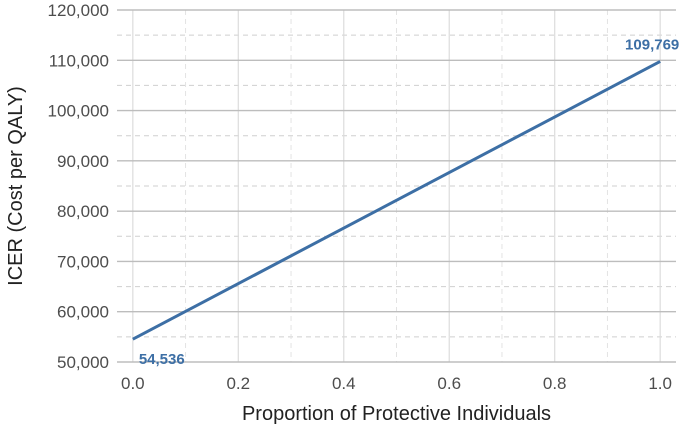 The image size is (685, 434). Describe the element at coordinates (238, 383) in the screenshot. I see `x-tick-label: 0.2` at that location.